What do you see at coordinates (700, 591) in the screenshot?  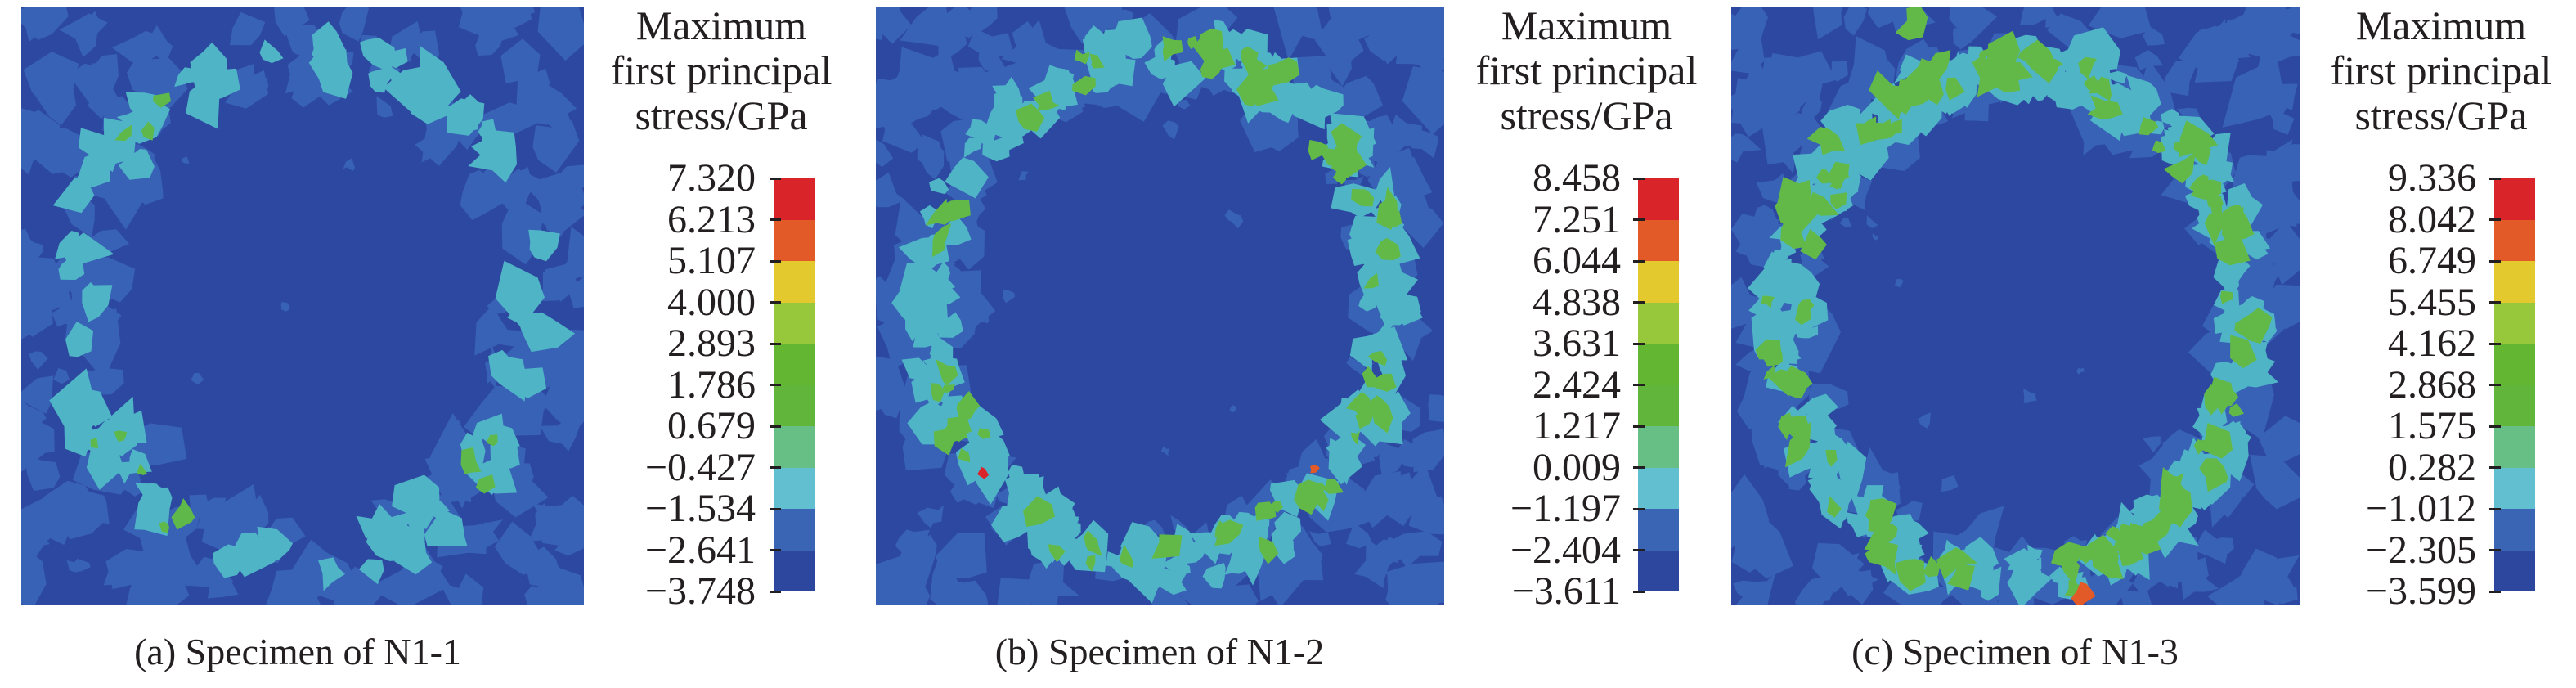 I see `colorbar-tick-label: −3.748` at bounding box center [700, 591].